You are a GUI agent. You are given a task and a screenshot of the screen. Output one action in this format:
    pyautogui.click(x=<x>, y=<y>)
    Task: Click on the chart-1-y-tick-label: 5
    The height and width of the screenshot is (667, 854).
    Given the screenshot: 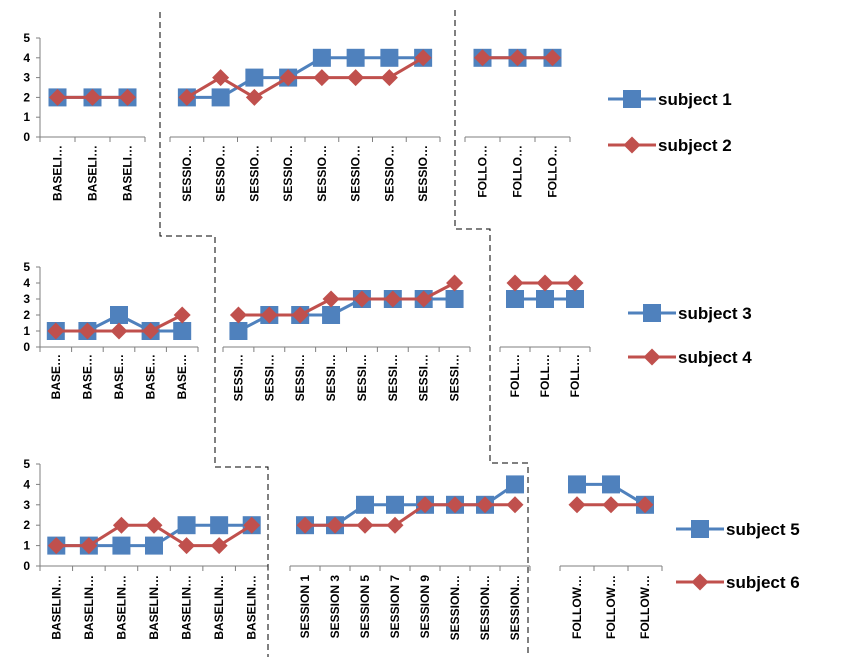 What is the action you would take?
    pyautogui.click(x=26, y=38)
    